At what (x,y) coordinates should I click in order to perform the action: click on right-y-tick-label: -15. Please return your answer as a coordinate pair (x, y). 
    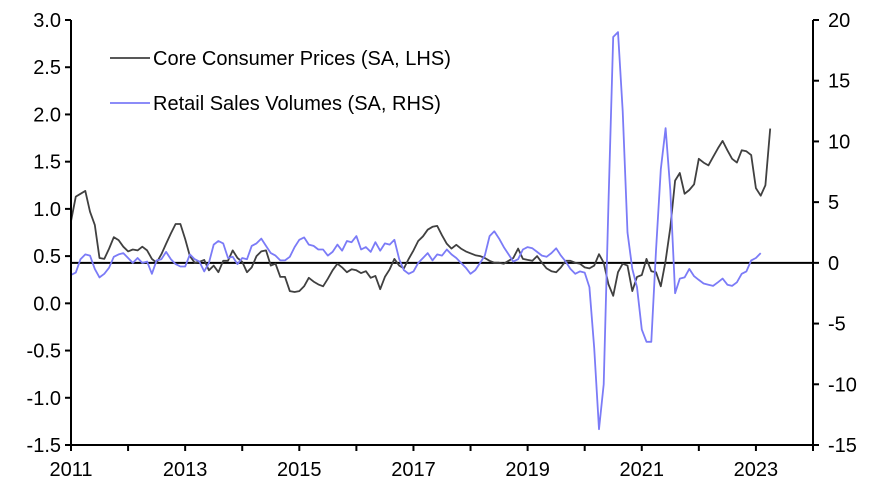
    Looking at the image, I should click on (842, 446).